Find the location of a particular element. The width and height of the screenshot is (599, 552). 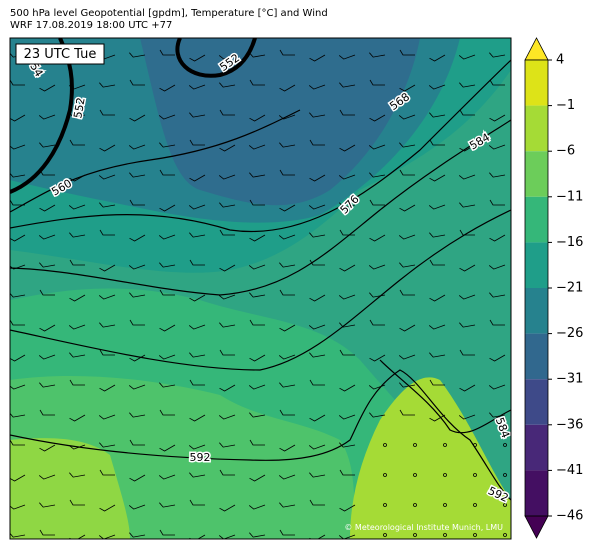

colorbar-tick-label: −16 is located at coordinates (569, 242).